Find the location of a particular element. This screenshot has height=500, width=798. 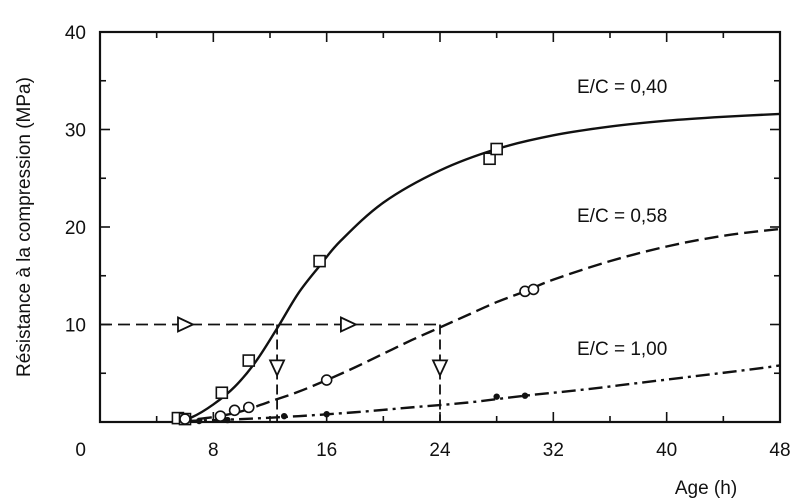

y-tick-label: 20 is located at coordinates (75, 228).